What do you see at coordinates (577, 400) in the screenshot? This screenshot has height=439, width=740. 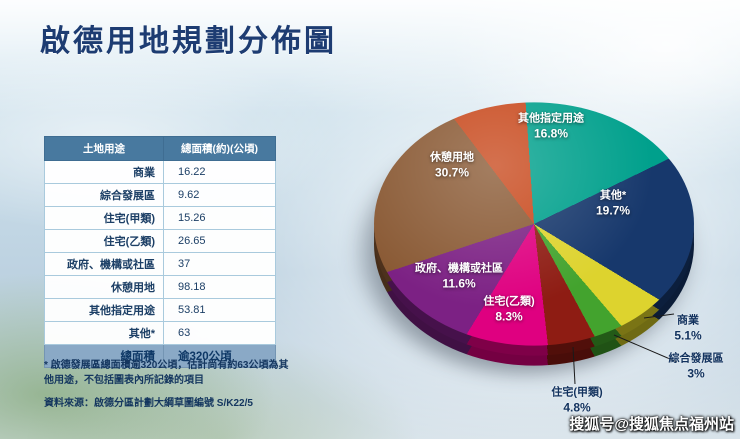 I see `pie-segment-label: 住宅(甲類) 4.8%` at bounding box center [577, 400].